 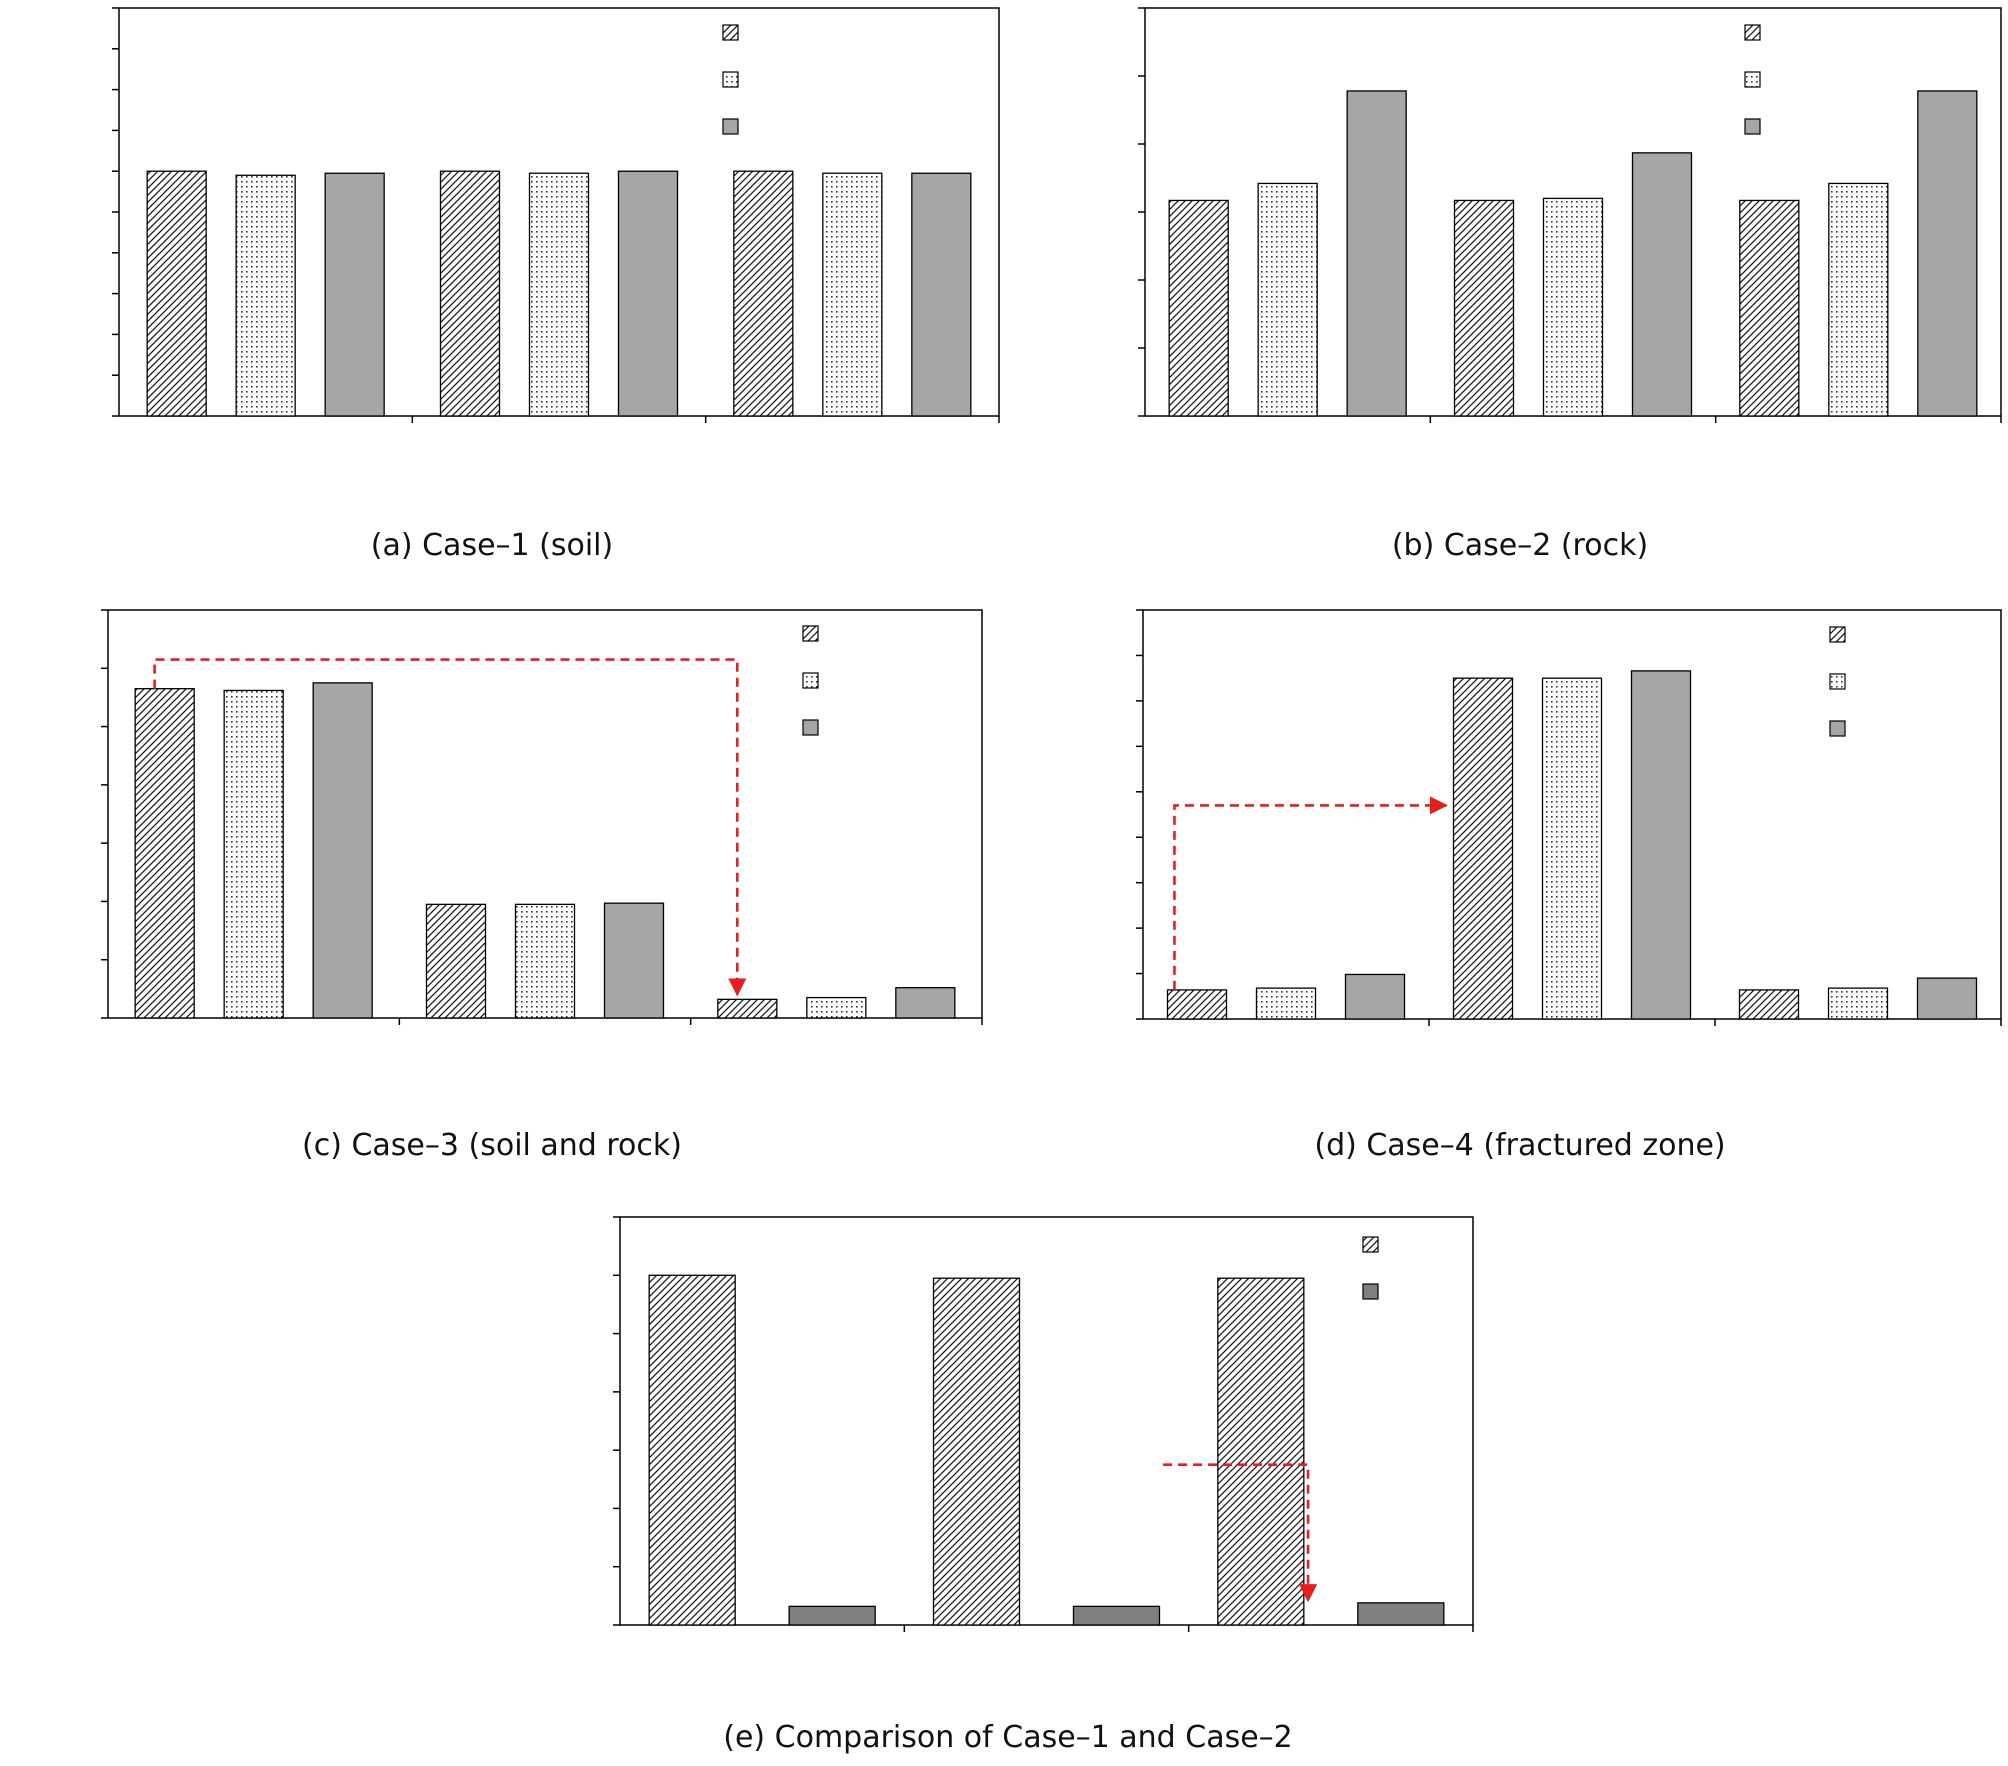 What do you see at coordinates (976, 1451) in the screenshot?
I see `bar-case-1-ofuato` at bounding box center [976, 1451].